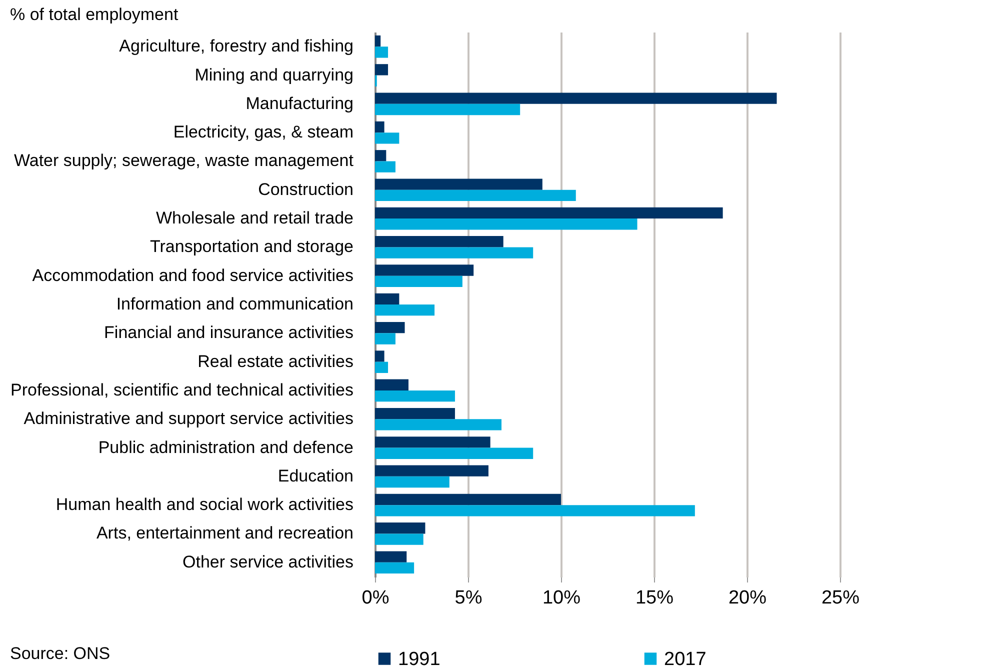 The width and height of the screenshot is (982, 667). What do you see at coordinates (747, 598) in the screenshot?
I see `x-tick-label: 20%` at bounding box center [747, 598].